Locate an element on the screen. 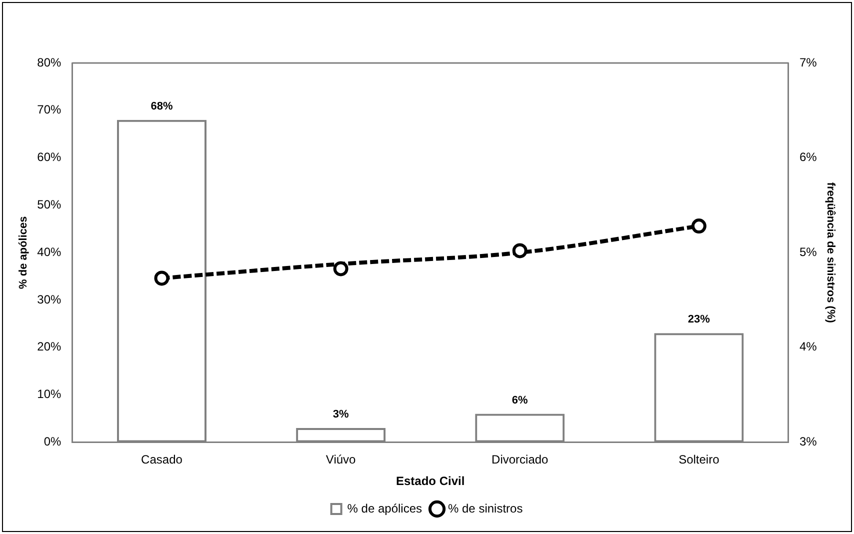 Image resolution: width=854 pixels, height=534 pixels. y-tick-label: 50% is located at coordinates (49, 205).